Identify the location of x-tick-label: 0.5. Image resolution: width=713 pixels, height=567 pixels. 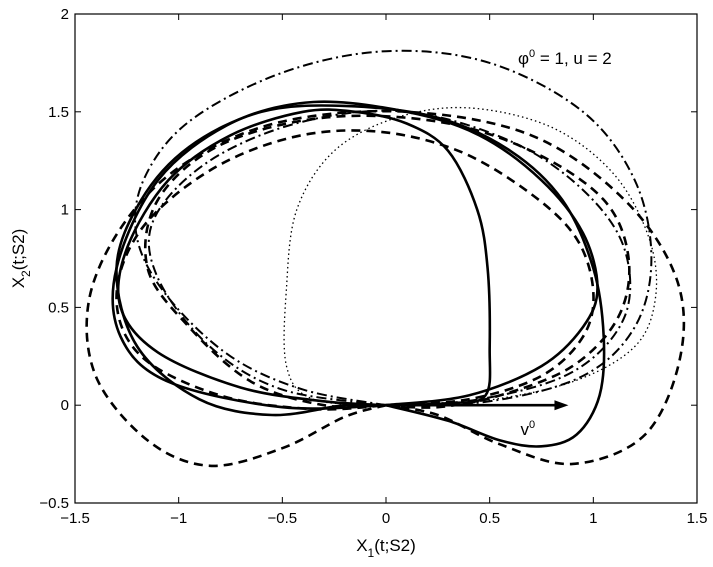
(489, 518).